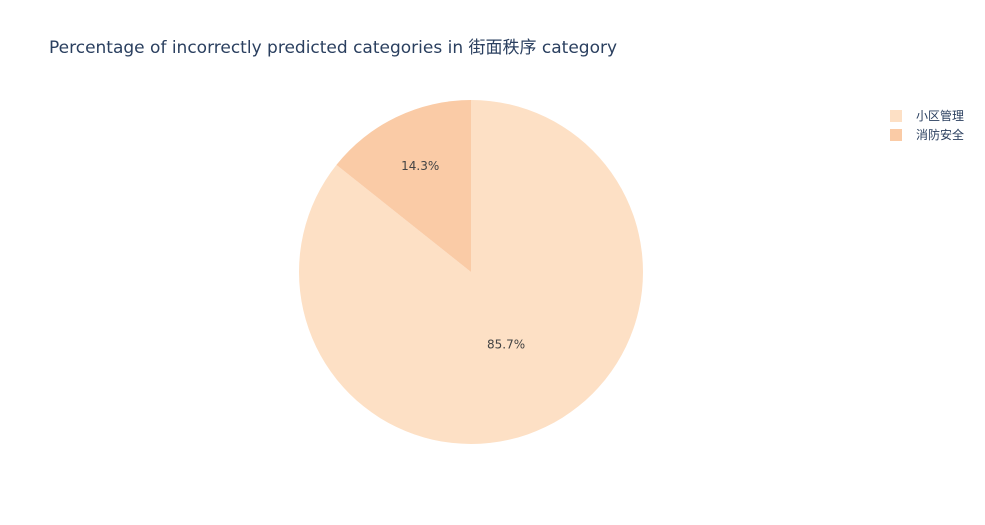  Describe the element at coordinates (506, 344) in the screenshot. I see `pie-slice-label-0: 85.7%` at that location.